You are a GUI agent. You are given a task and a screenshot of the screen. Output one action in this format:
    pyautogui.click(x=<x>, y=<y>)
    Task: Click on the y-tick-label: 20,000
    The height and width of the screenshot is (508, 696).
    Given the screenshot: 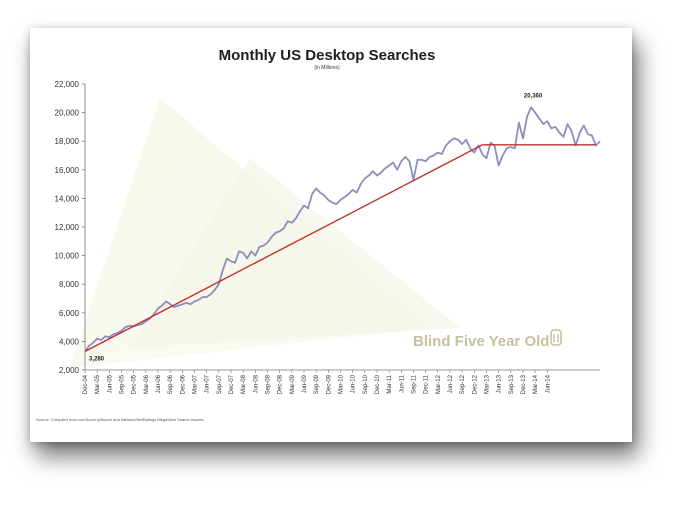 What is the action you would take?
    pyautogui.click(x=67, y=113)
    